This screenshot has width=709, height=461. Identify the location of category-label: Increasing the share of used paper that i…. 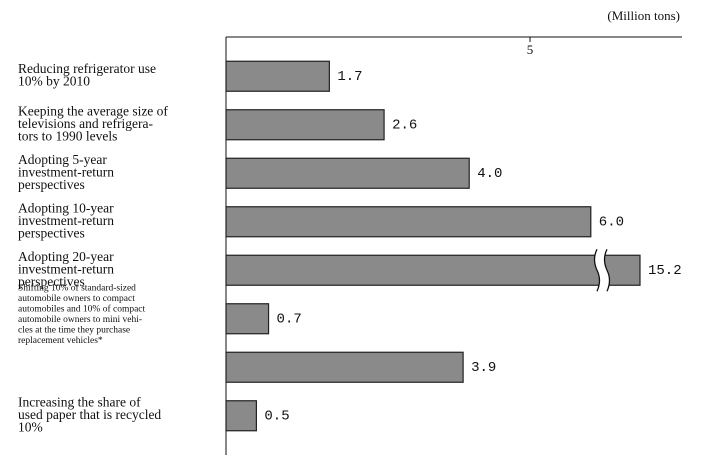
(89, 414).